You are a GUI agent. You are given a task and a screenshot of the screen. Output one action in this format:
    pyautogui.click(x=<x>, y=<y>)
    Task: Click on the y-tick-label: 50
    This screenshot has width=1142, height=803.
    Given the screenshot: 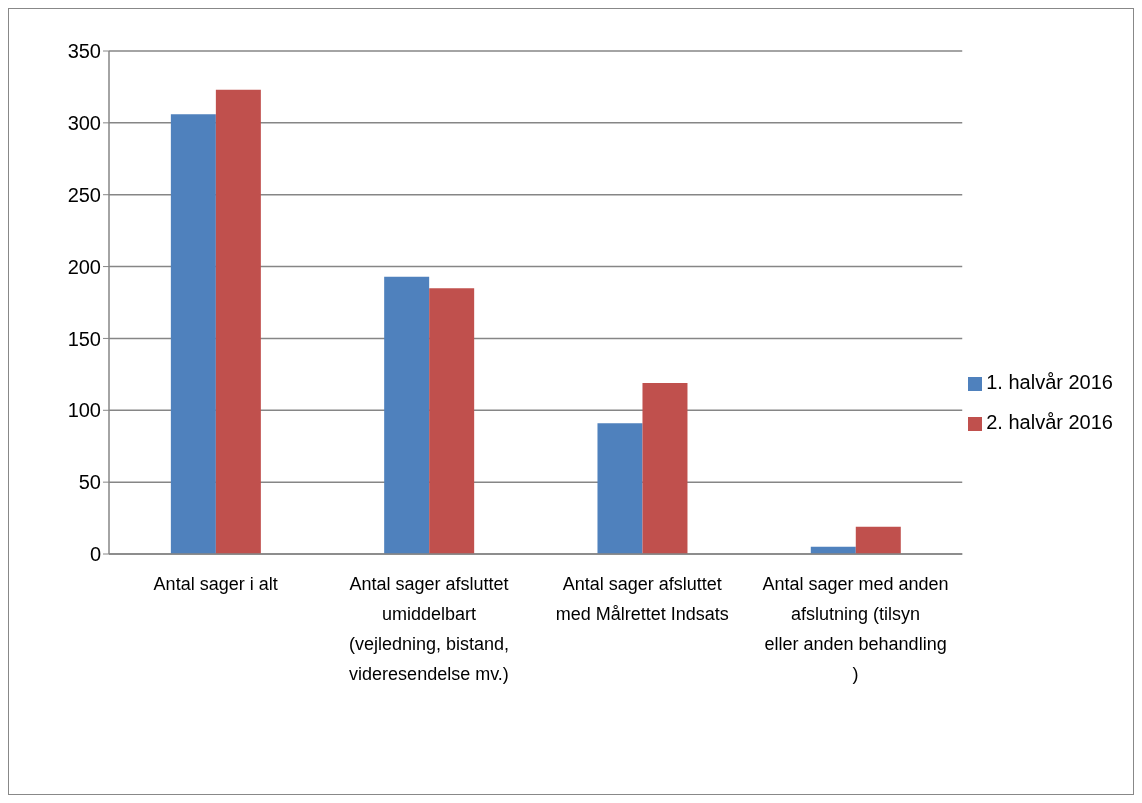 What is the action you would take?
    pyautogui.click(x=89, y=482)
    